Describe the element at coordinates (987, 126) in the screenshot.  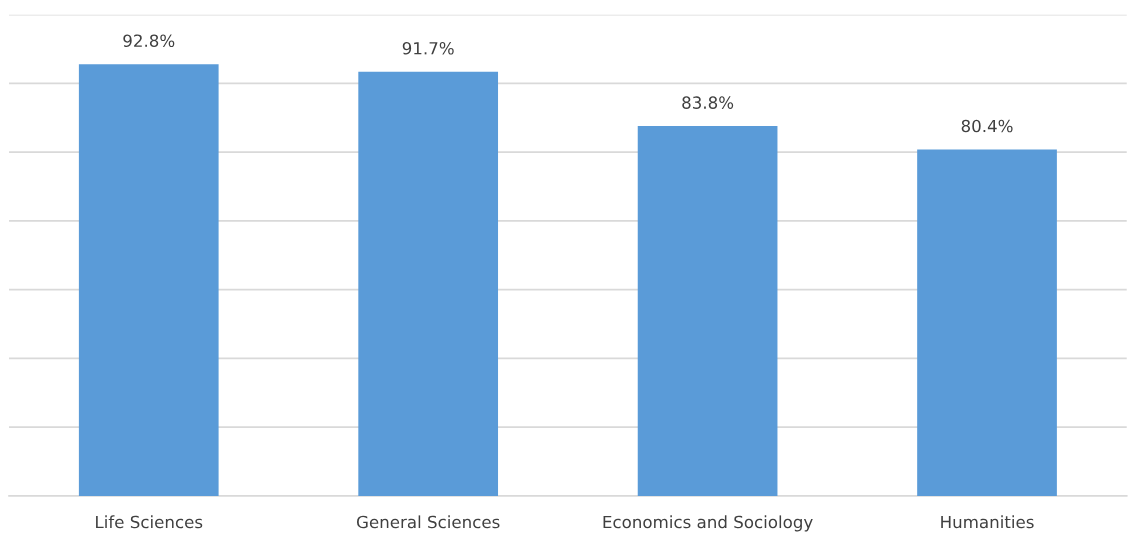
I see `data-label: 80.4%` at that location.